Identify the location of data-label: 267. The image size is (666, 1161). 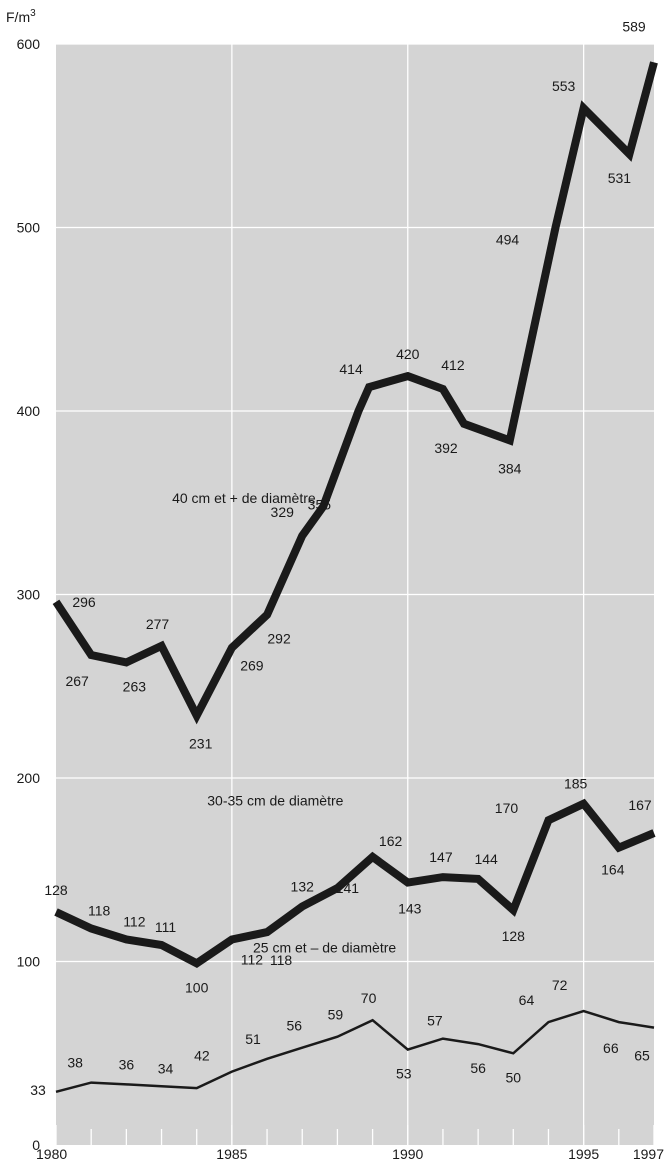
(77, 681).